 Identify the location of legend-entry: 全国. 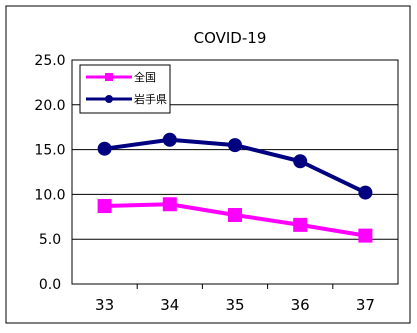
(121, 77).